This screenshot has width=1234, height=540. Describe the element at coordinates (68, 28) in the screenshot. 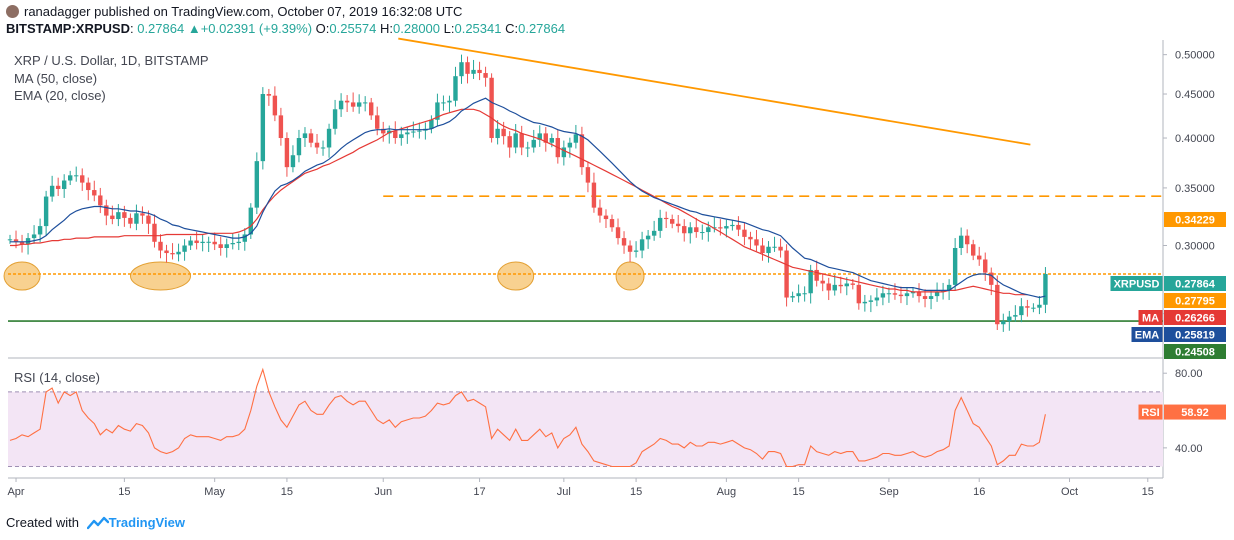

I see `symbol-name: BITSTAMP:XRPUSD` at that location.